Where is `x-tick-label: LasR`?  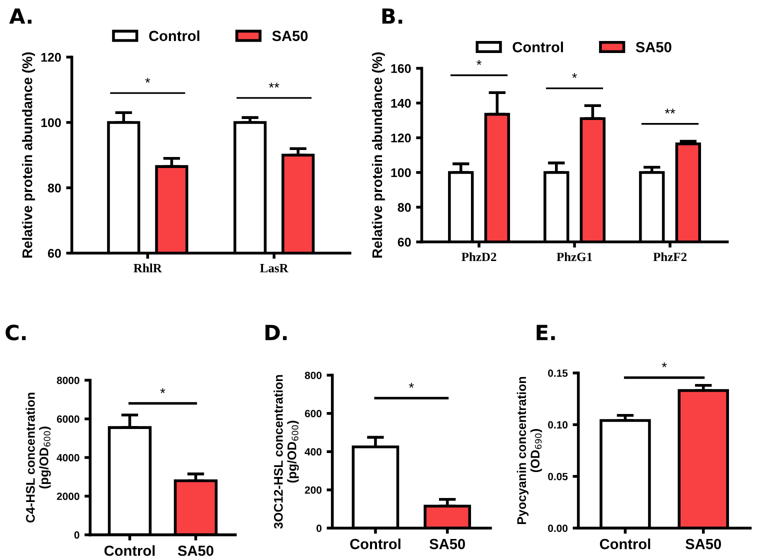 x-tick-label: LasR is located at coordinates (274, 268).